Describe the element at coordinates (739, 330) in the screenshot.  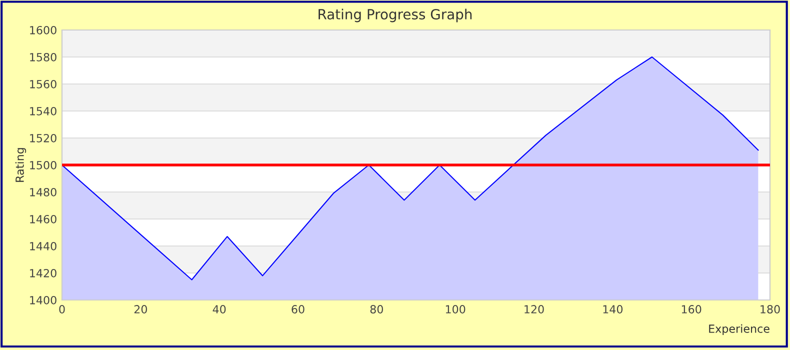
I see `x-axis-title: Experience` at that location.